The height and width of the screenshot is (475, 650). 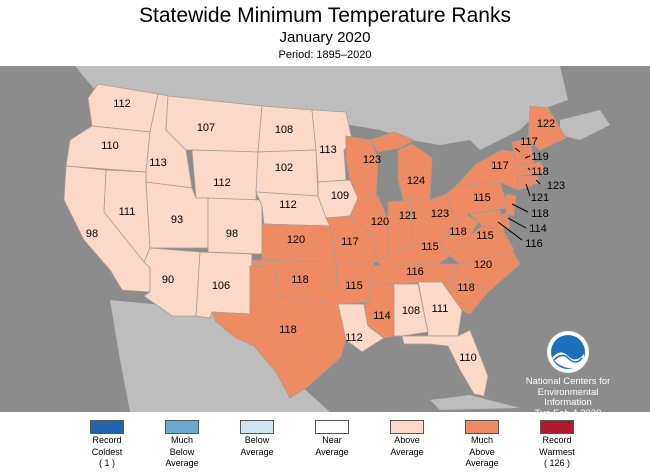 I want to click on state-MA, so click(x=531, y=169).